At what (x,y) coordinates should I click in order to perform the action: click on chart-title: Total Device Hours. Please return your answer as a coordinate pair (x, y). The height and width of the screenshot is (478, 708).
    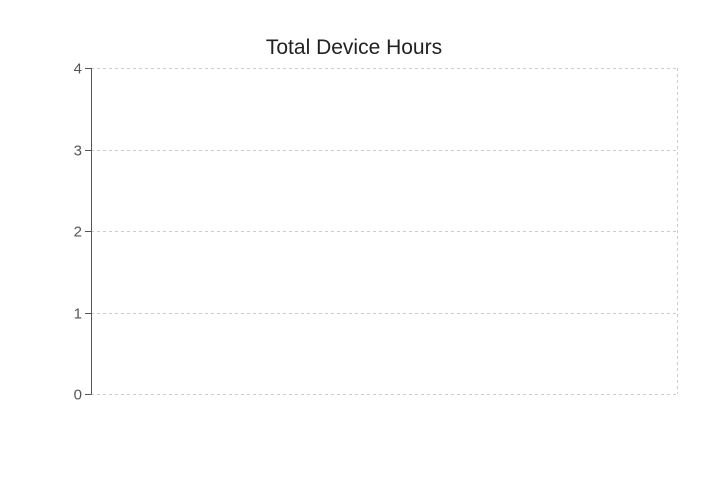
    Looking at the image, I should click on (354, 47).